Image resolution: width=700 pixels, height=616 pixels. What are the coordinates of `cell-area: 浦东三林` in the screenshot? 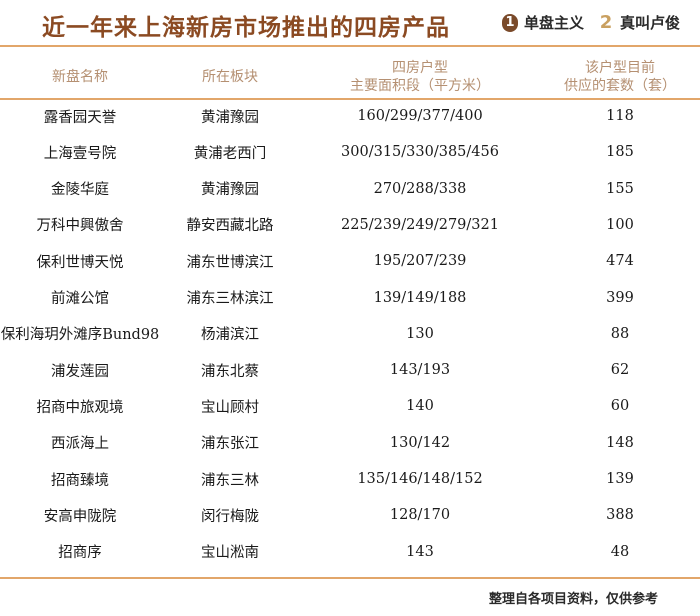 It's located at (230, 480).